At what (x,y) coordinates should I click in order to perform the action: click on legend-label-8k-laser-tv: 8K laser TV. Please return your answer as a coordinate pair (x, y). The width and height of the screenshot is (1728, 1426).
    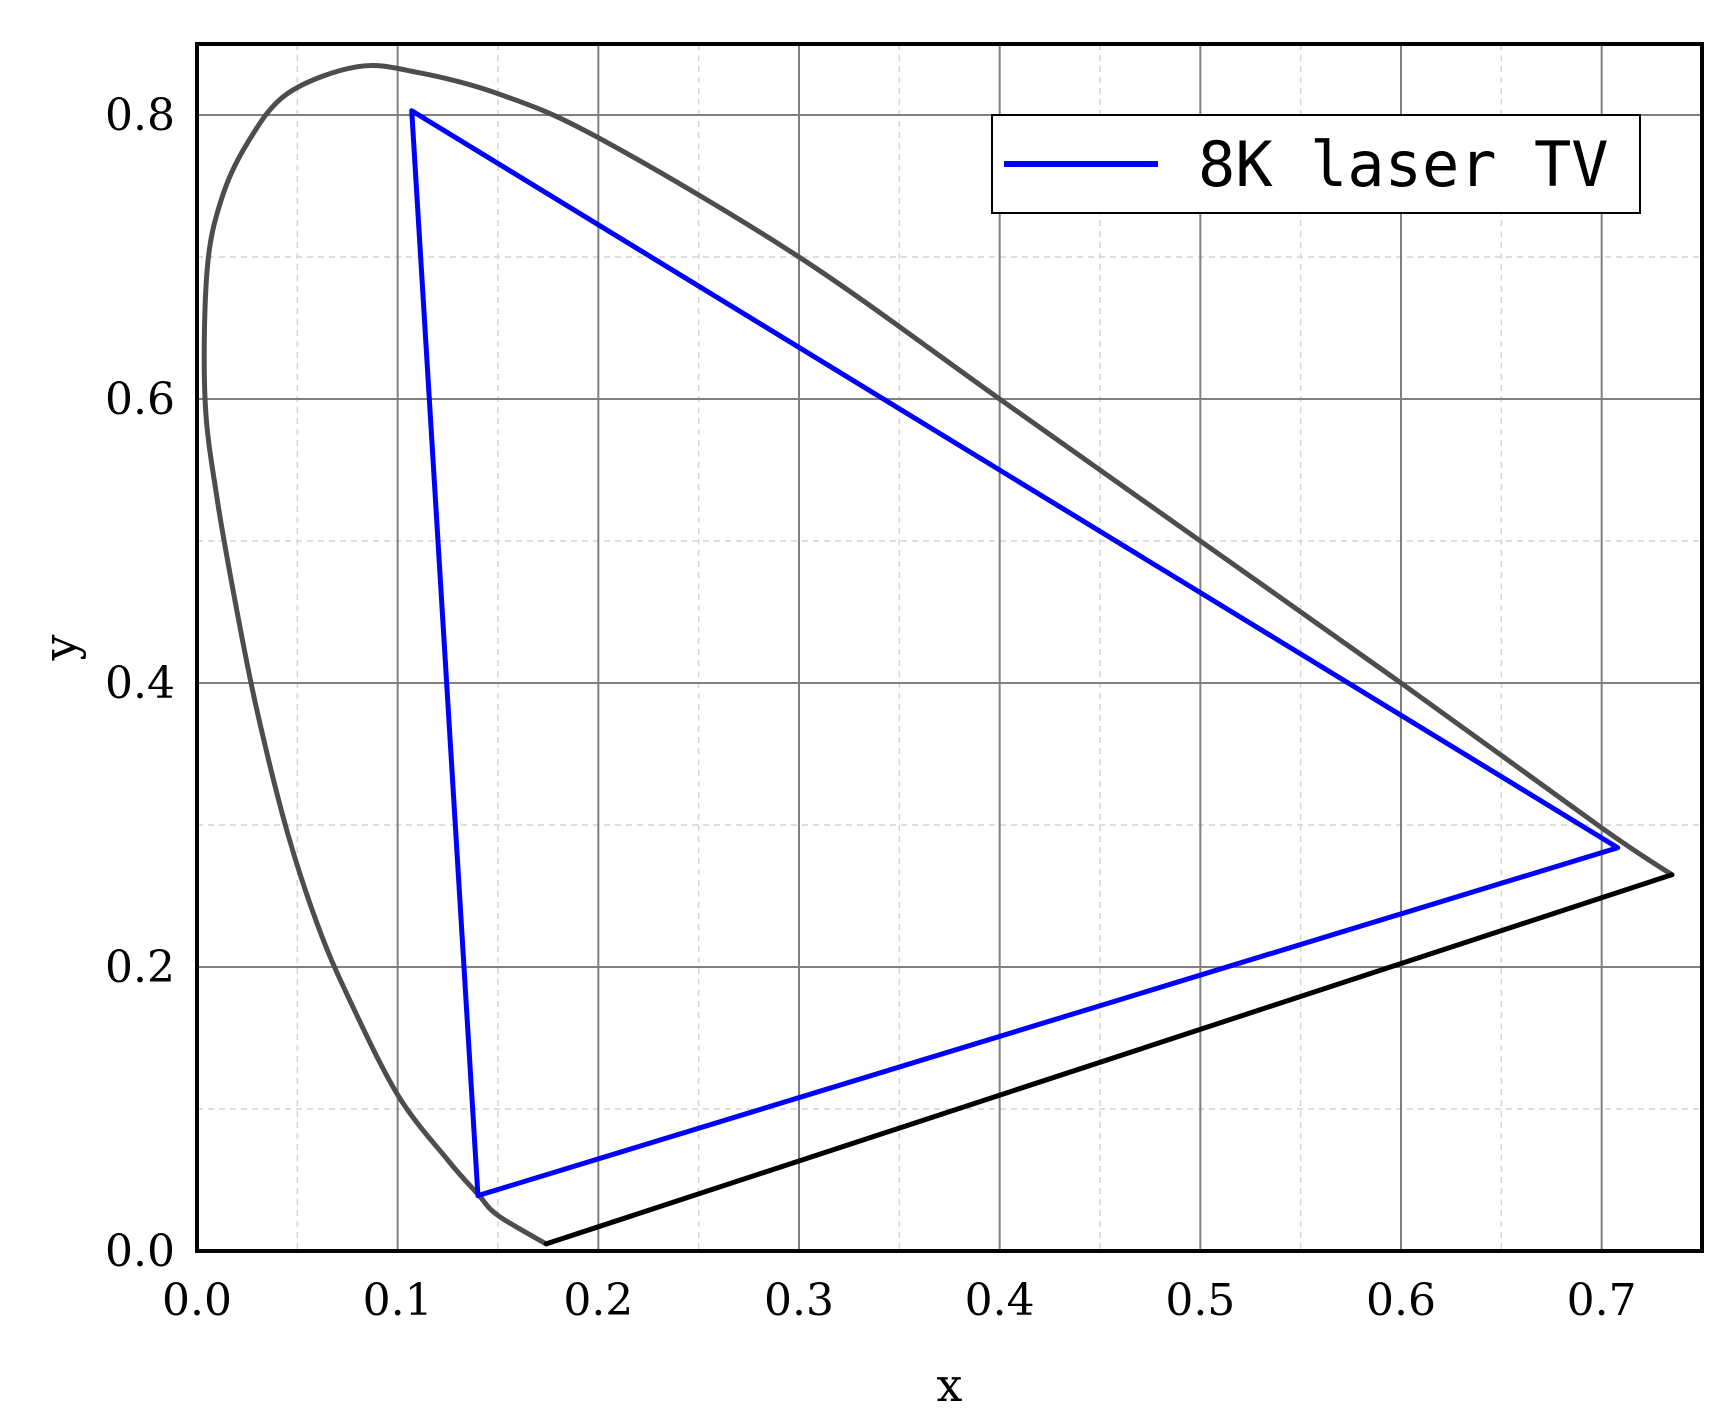
    Looking at the image, I should click on (1403, 164).